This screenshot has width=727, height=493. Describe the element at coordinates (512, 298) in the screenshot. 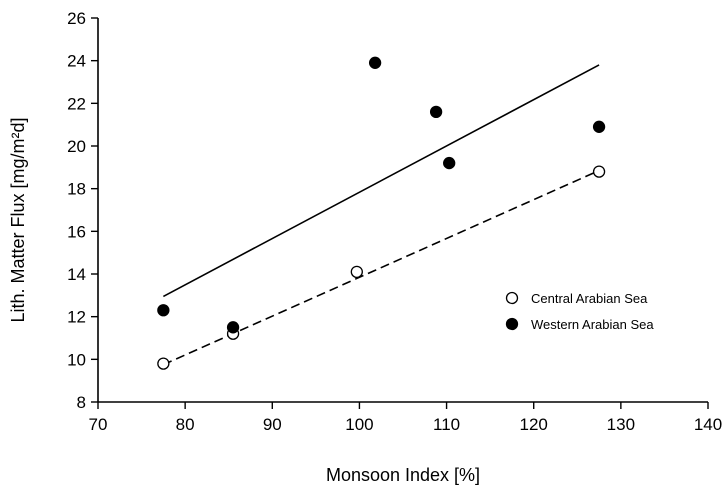

I see `legend-marker-central` at that location.